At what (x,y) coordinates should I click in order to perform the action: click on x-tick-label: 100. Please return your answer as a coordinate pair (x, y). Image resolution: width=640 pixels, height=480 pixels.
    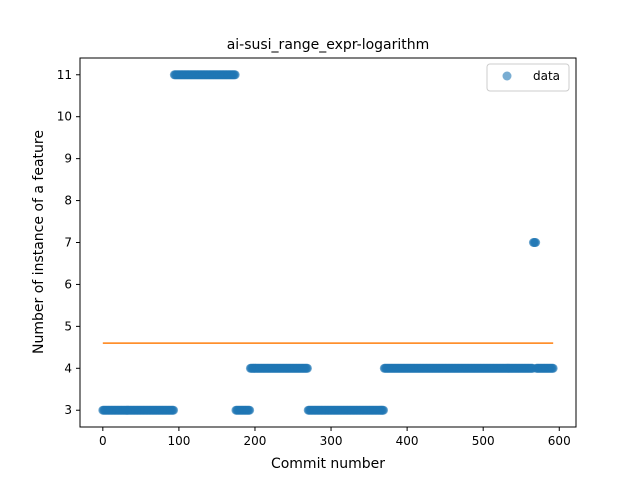
    Looking at the image, I should click on (178, 441).